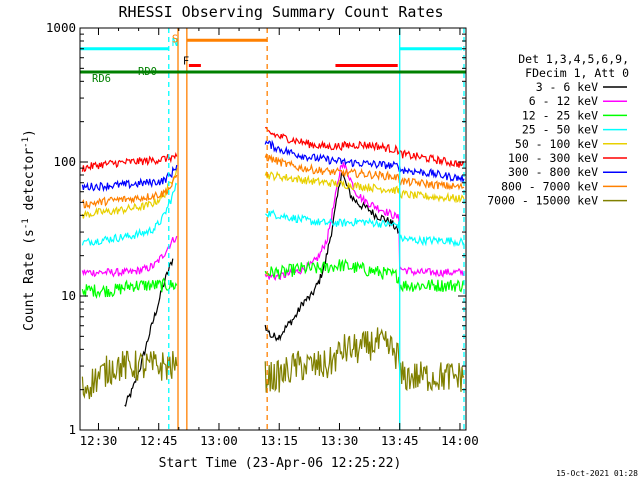  I want to click on status-bar-label: RD6, so click(101, 79).